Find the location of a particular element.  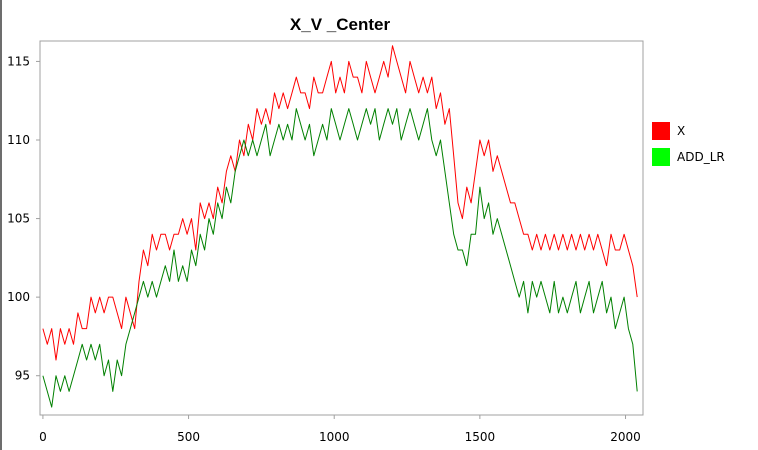

y-tick-label: 115 is located at coordinates (18, 61).